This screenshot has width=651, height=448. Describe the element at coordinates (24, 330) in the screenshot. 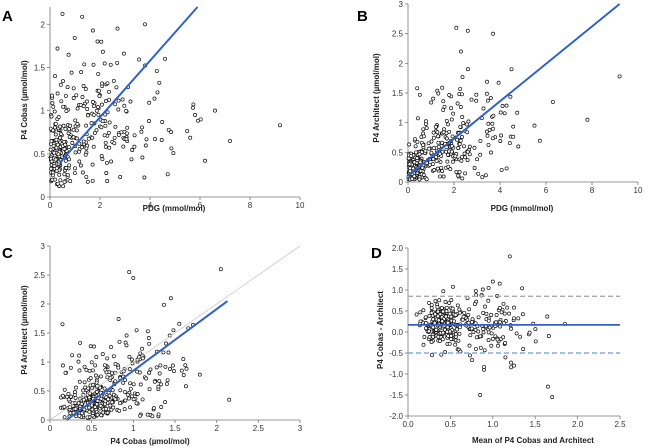

I see `panel-c-y-axis-title: P4 Architect (µmol/mol)` at that location.